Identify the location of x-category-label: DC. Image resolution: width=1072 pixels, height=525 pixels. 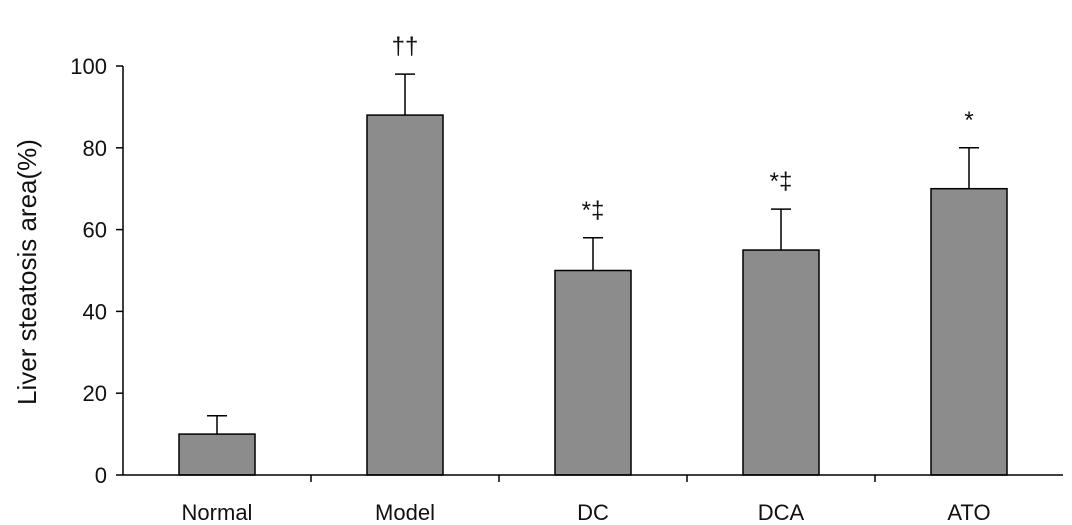
(593, 512).